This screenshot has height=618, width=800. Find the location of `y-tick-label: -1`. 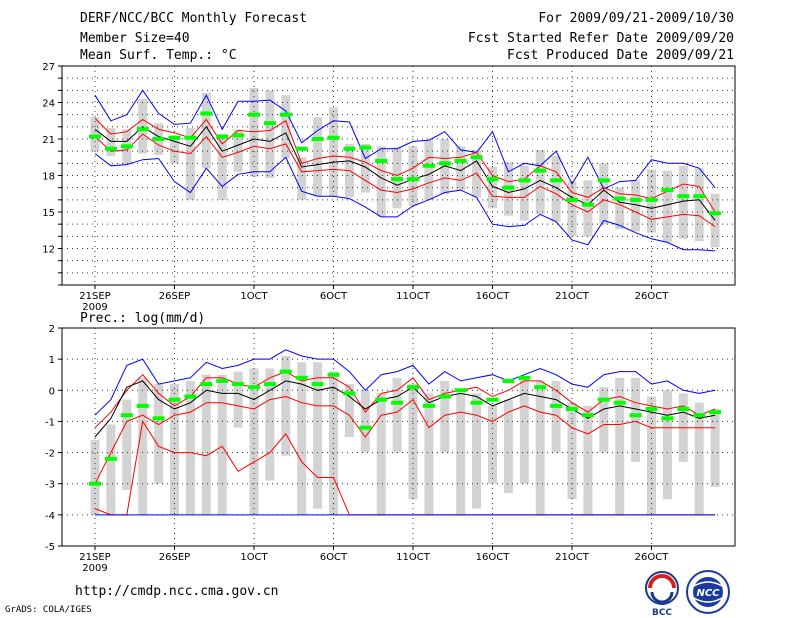

y-tick-label: -1 is located at coordinates (50, 422).